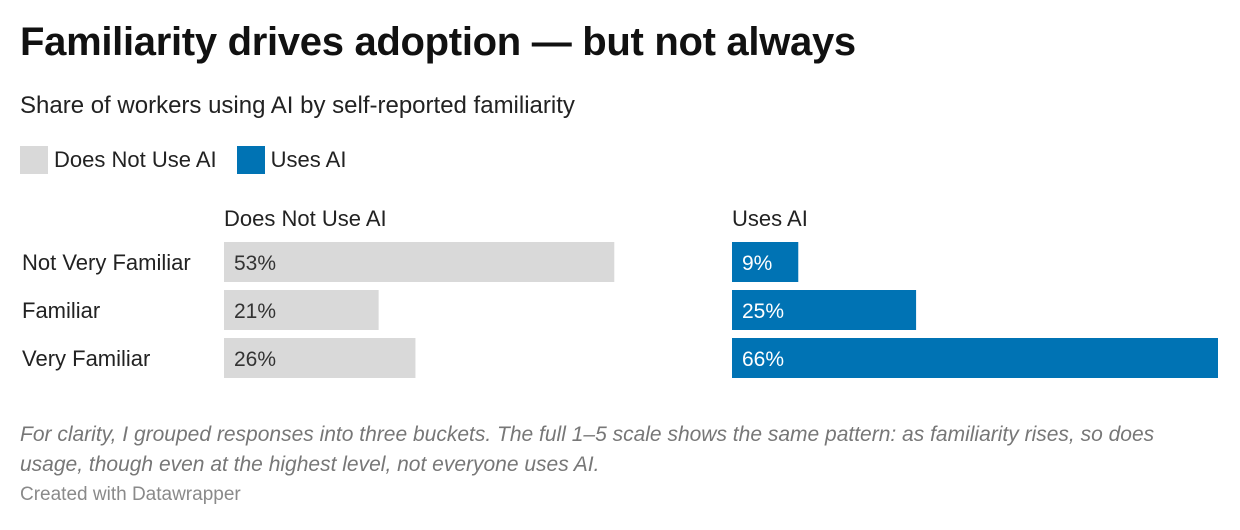 This screenshot has height=530, width=1240. I want to click on bar-value-label: 9%, so click(757, 263).